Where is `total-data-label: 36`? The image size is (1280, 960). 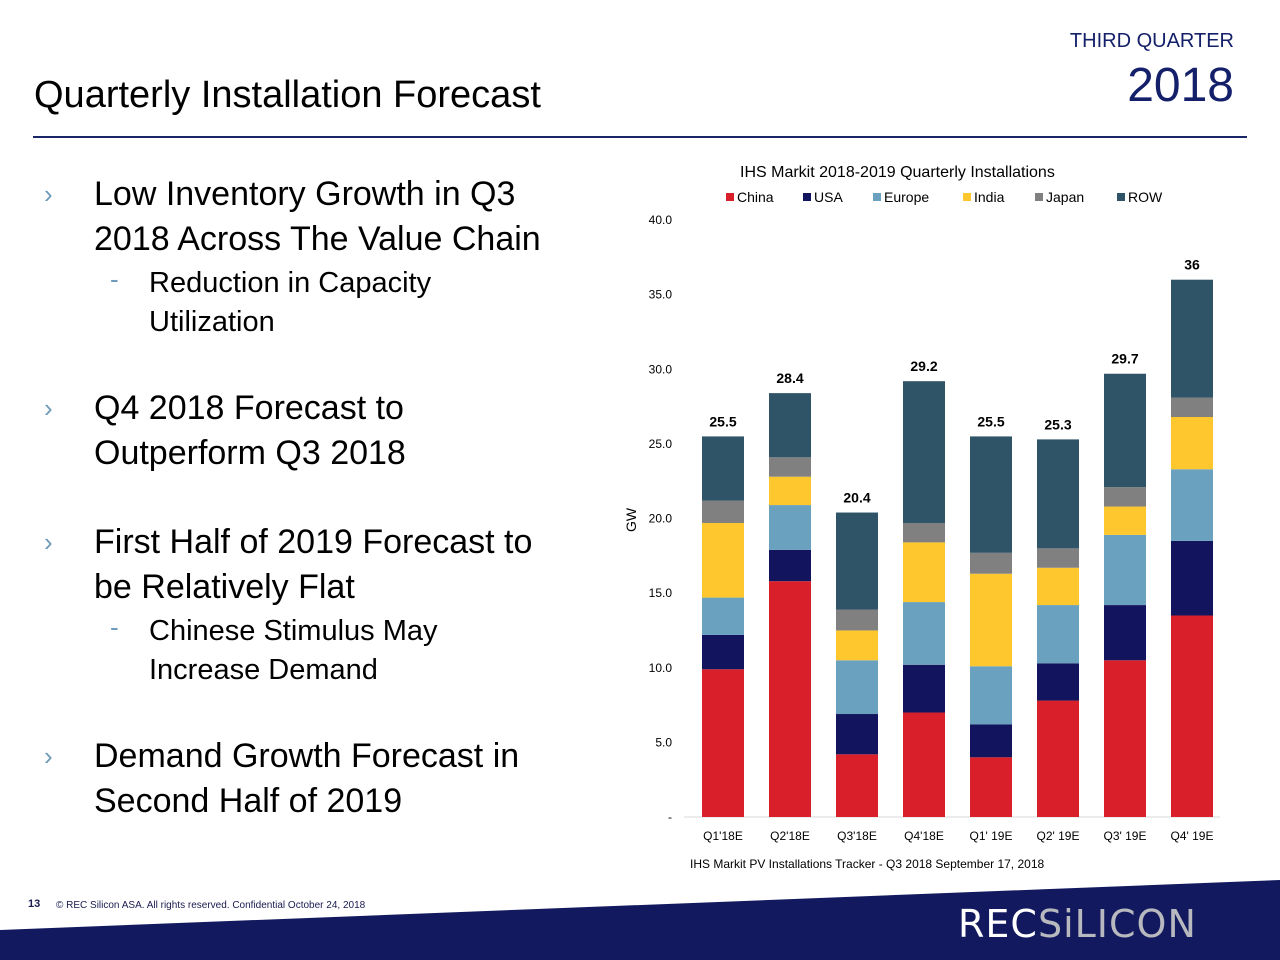
total-data-label: 36 is located at coordinates (1192, 265).